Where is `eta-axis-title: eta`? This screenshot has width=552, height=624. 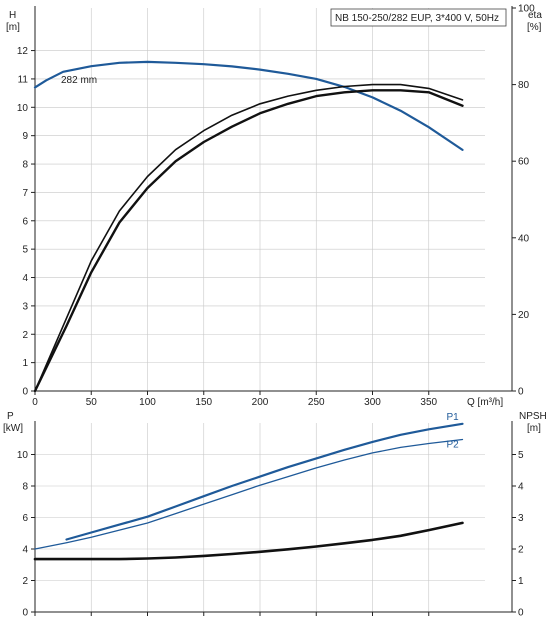 eta-axis-title: eta is located at coordinates (535, 15).